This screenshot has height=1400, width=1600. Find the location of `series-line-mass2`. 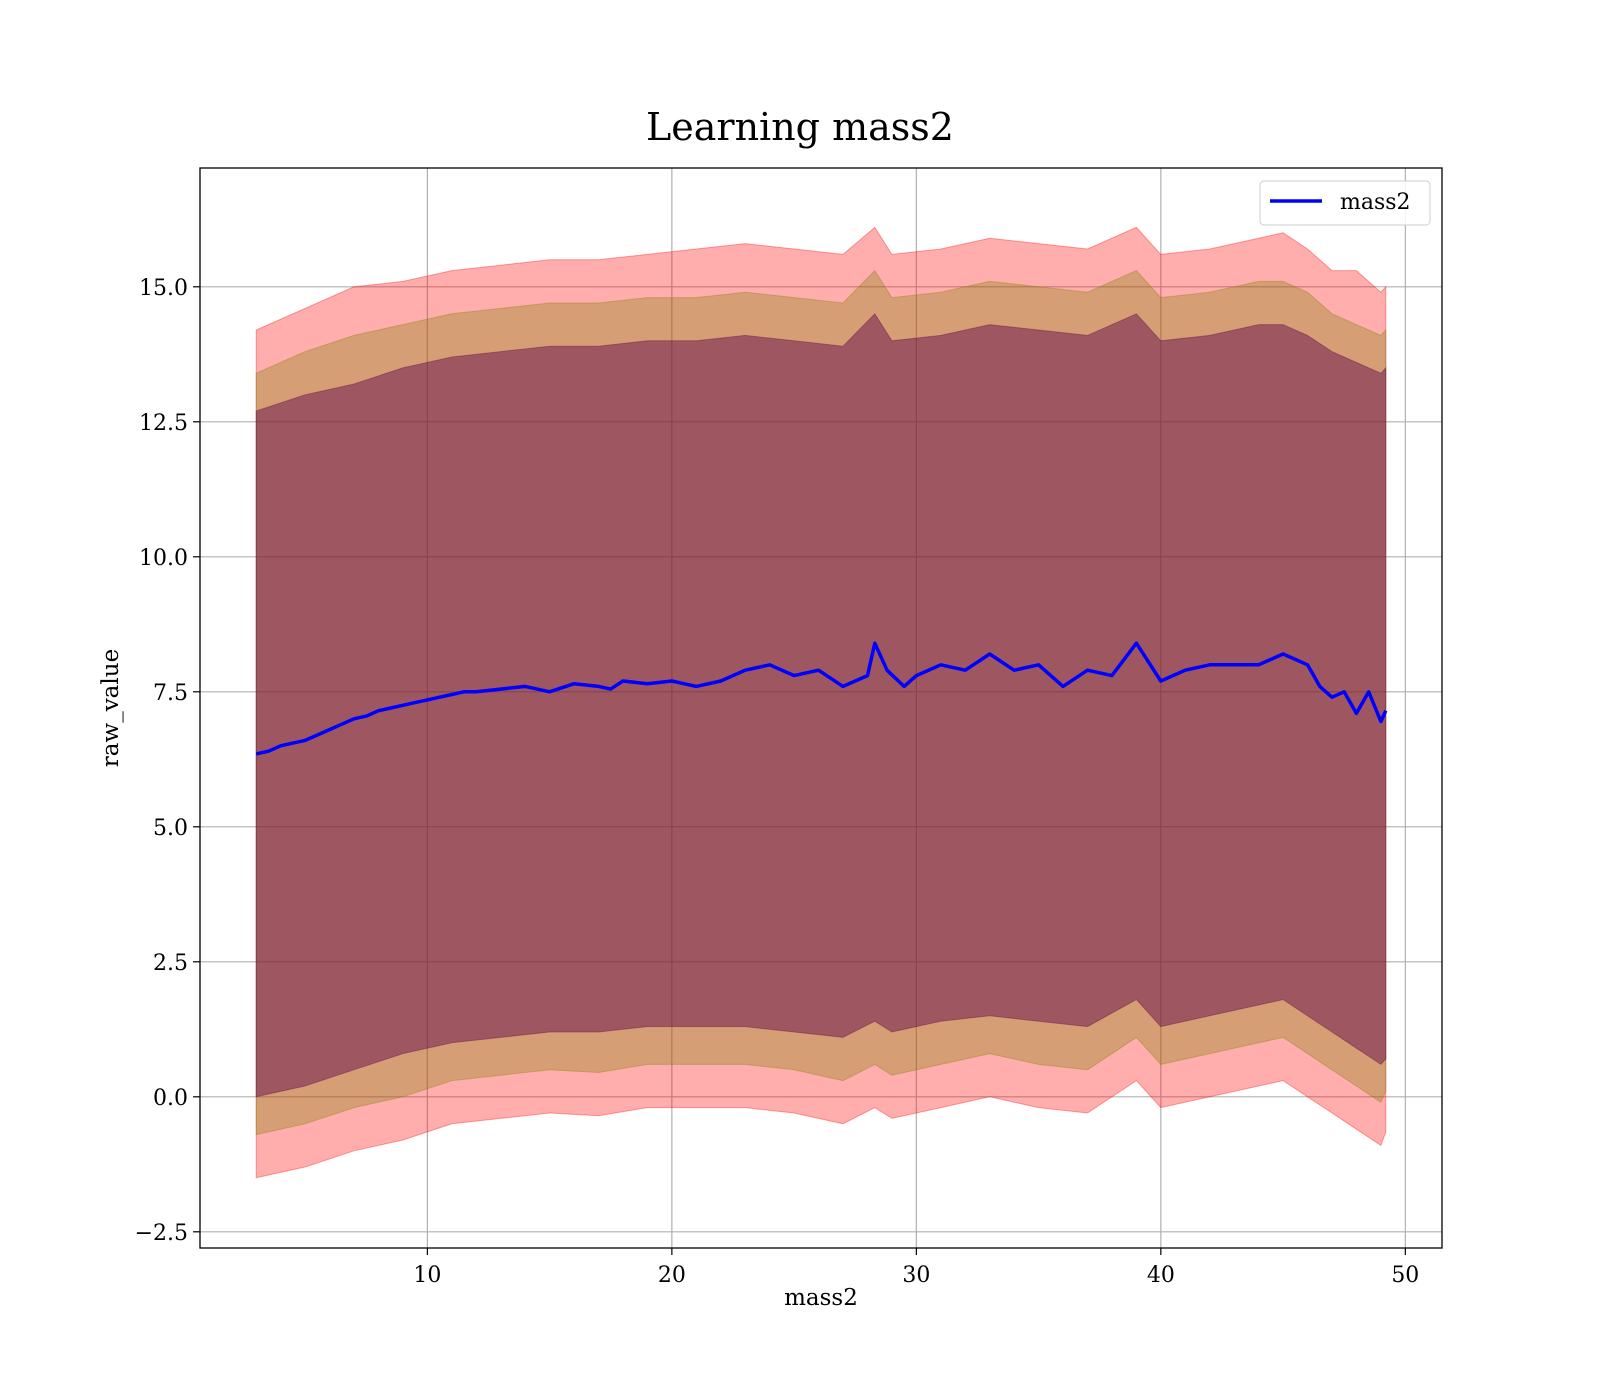

series-line-mass2 is located at coordinates (821, 698).